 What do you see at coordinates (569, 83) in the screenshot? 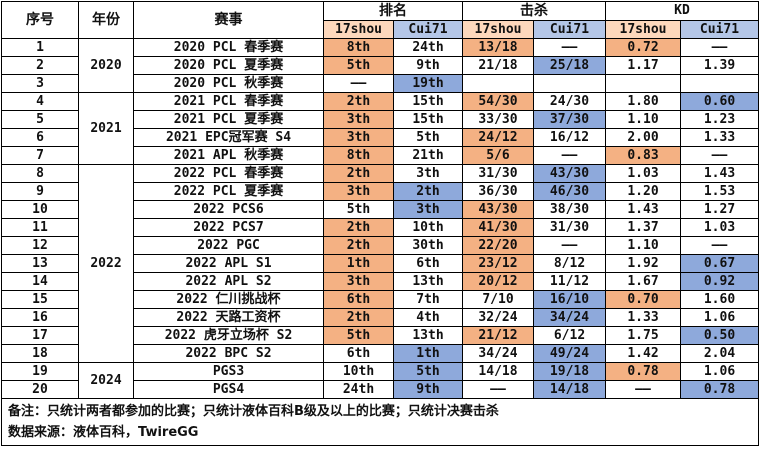
I see `kills-cui71` at bounding box center [569, 83].